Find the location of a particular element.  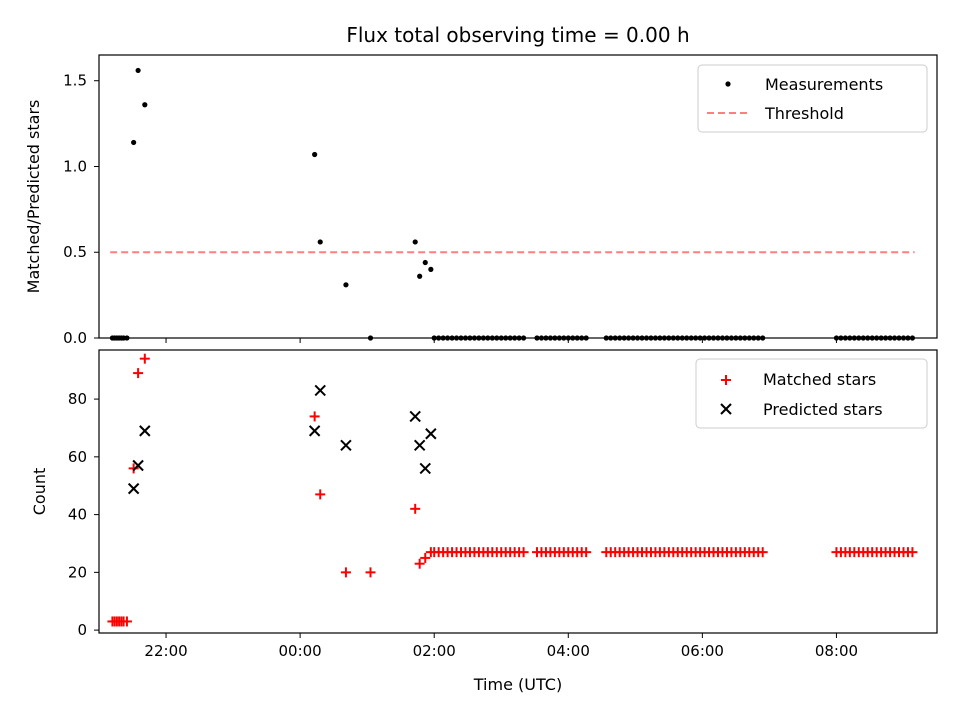

bottom-legend: Matched stars Predicted stars is located at coordinates (811, 393).